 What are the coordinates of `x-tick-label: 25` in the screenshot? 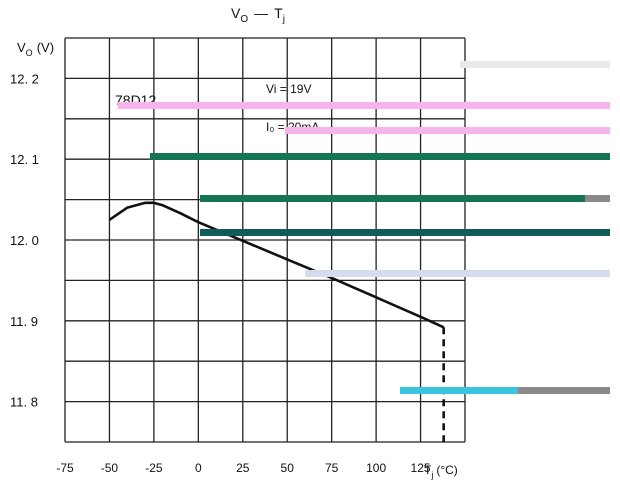 It's located at (243, 468).